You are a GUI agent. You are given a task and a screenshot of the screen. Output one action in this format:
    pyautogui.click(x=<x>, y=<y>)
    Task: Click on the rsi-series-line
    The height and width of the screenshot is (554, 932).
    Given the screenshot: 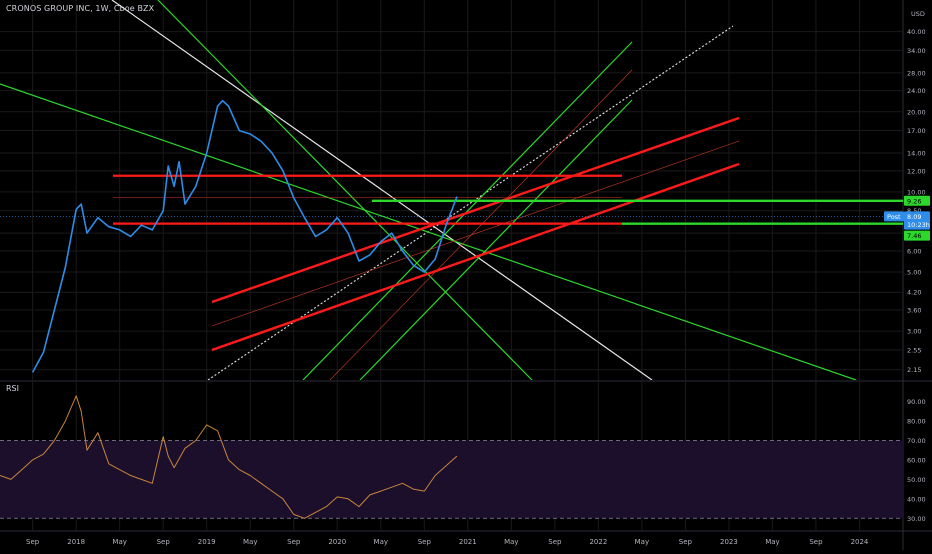 What is the action you would take?
    pyautogui.click(x=229, y=457)
    